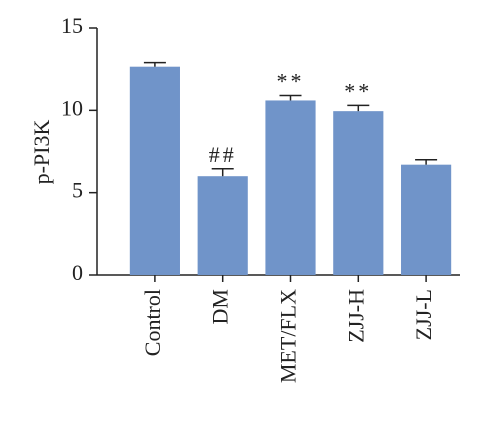 The image size is (500, 433). I want to click on x-tick-label: MET/FLX, so click(288, 336).